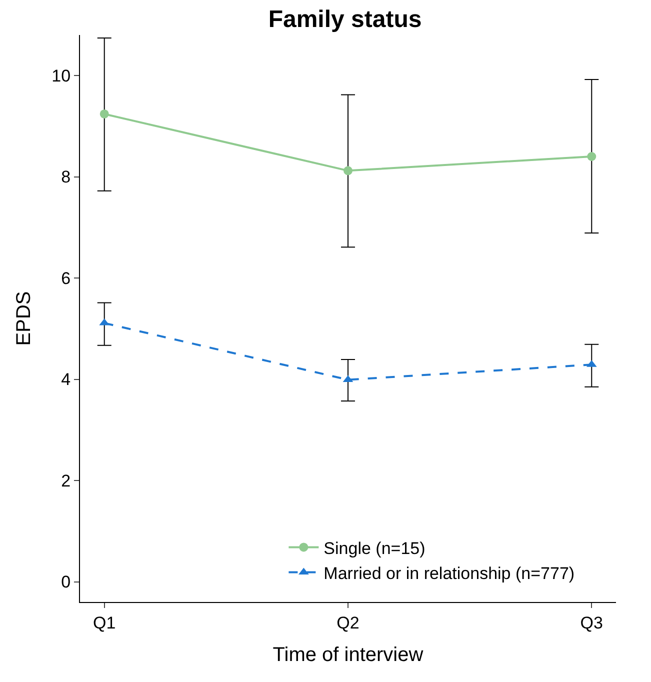  What do you see at coordinates (66, 582) in the screenshot?
I see `y-tick-label: 0` at bounding box center [66, 582].